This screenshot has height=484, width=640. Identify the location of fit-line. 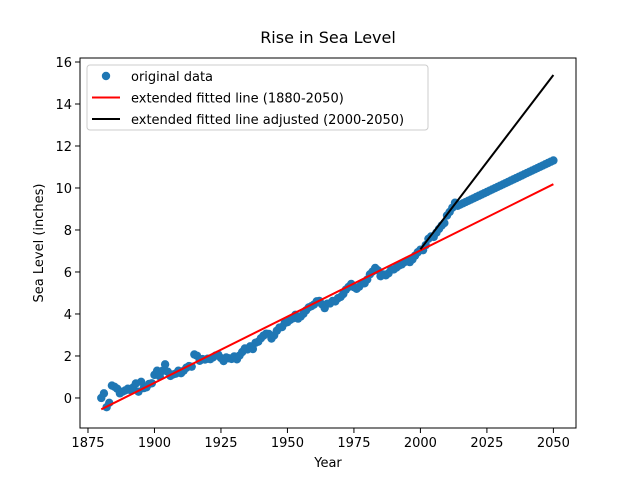
(487, 162).